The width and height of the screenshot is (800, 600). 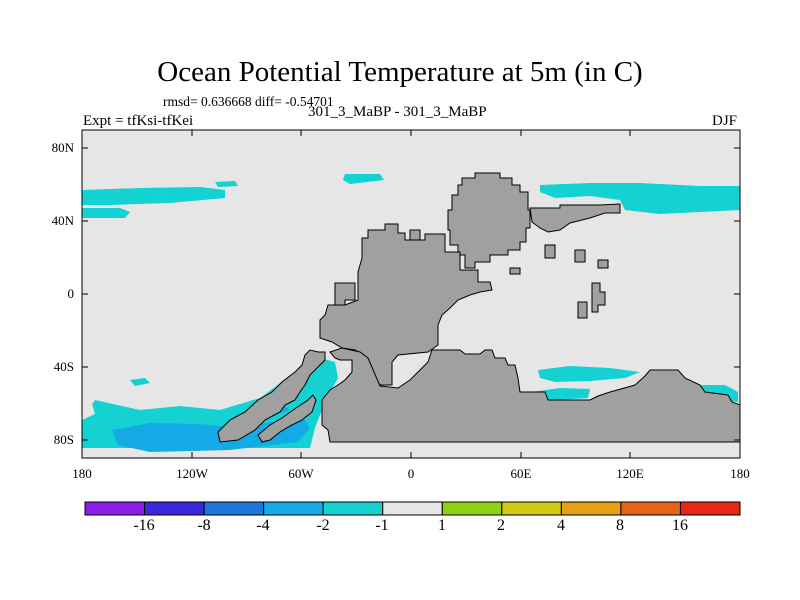 What do you see at coordinates (521, 473) in the screenshot?
I see `lon-label-60e: 60E` at bounding box center [521, 473].